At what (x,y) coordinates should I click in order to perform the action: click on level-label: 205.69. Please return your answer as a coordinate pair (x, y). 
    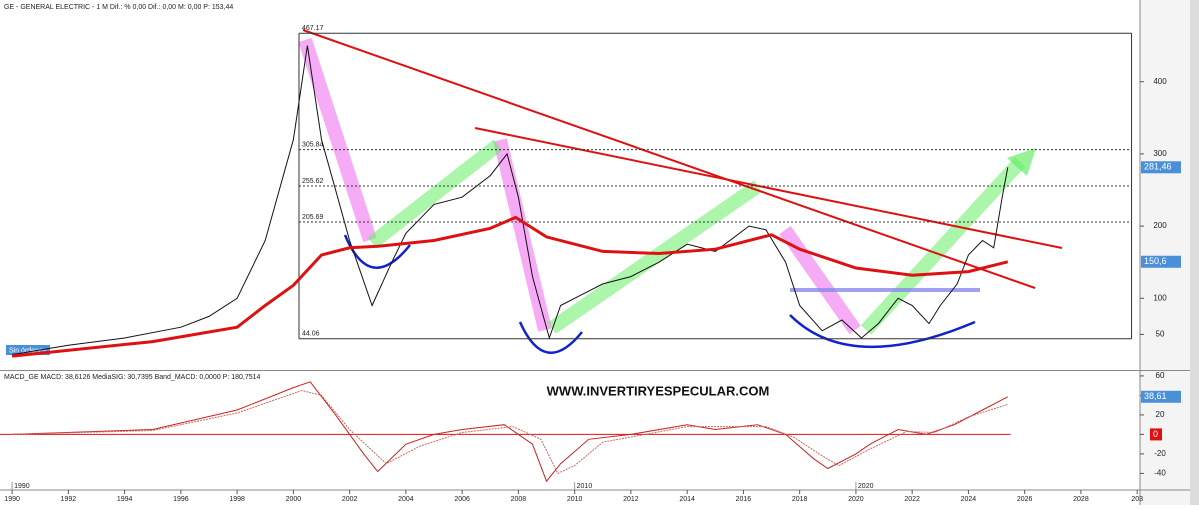
    Looking at the image, I should click on (313, 217).